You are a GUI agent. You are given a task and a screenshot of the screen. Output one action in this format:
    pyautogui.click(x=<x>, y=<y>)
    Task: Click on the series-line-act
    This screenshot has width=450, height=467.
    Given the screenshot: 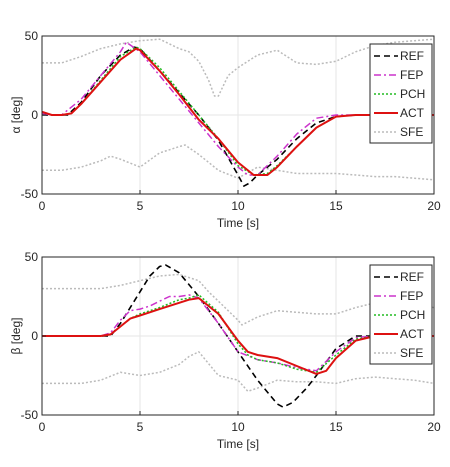 What is the action you would take?
    pyautogui.click(x=238, y=336)
    